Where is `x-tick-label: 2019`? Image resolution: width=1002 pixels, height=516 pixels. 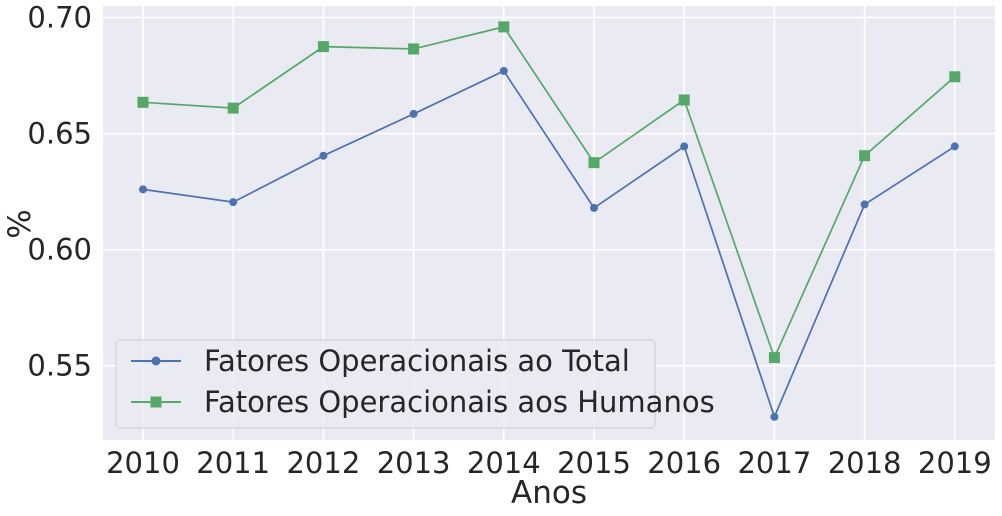 x-tick-label: 2019 is located at coordinates (955, 463).